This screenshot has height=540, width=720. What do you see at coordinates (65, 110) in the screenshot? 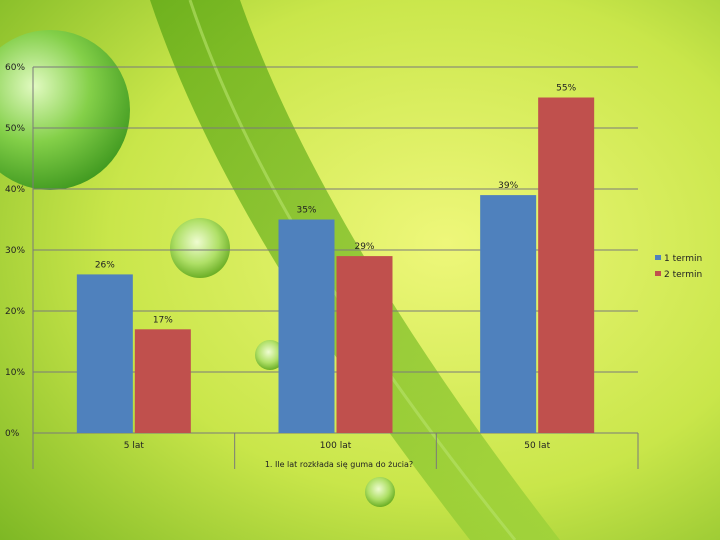
I see `globe-decoration` at bounding box center [65, 110].